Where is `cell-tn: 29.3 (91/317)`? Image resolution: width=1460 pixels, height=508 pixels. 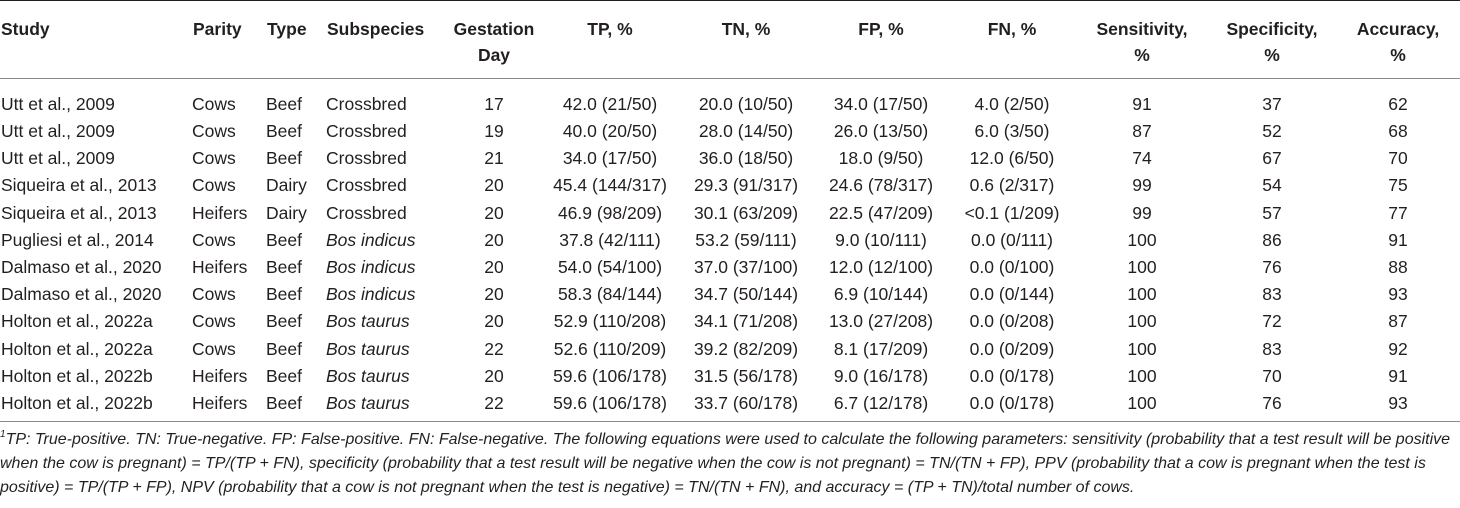
cell-tn: 29.3 (91/317) is located at coordinates (746, 185).